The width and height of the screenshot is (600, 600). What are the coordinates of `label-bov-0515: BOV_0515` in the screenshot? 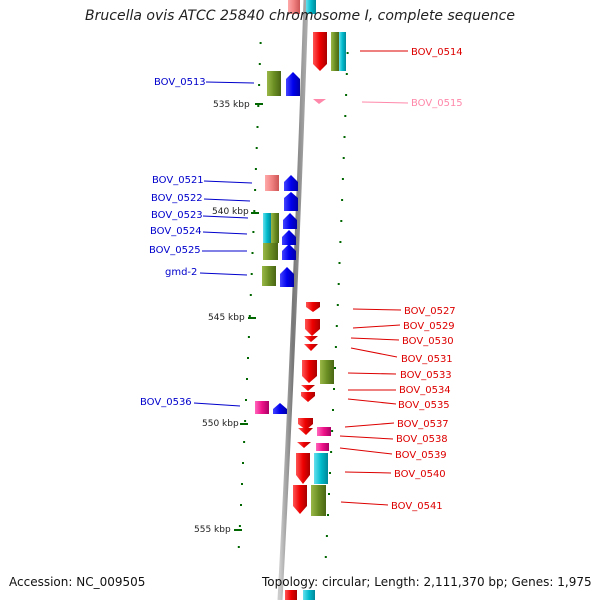 It's located at (437, 103).